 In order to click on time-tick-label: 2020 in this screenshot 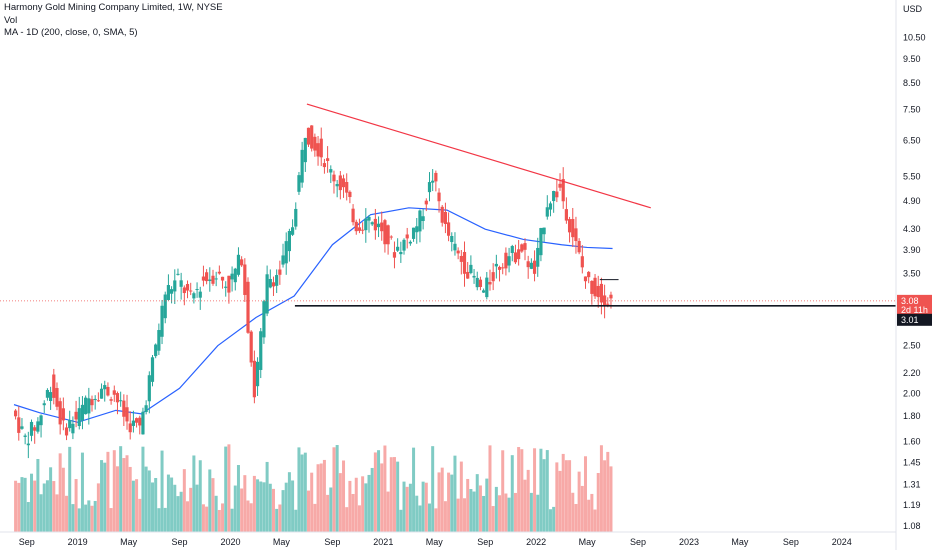, I will do `click(230, 542)`.